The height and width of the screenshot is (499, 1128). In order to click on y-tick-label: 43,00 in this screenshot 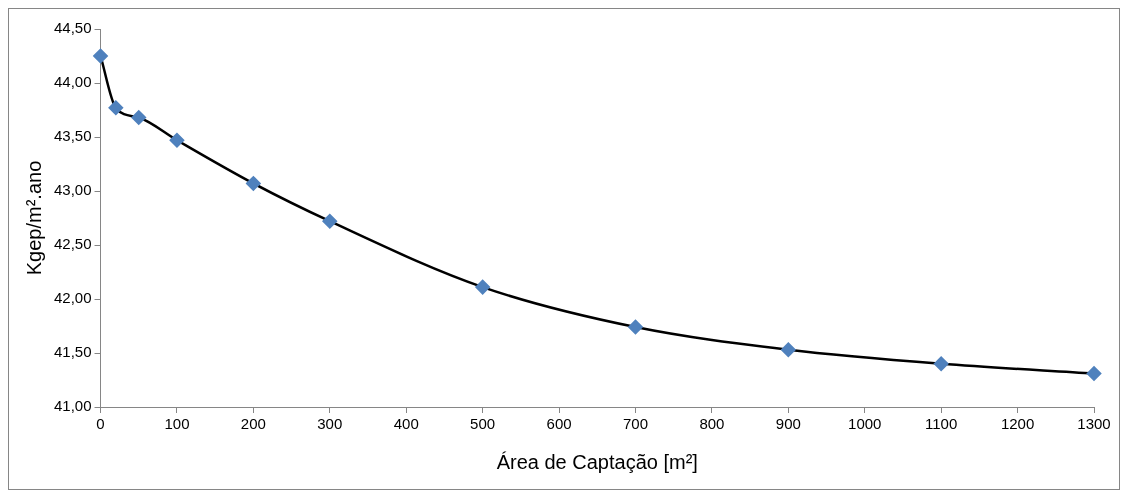, I will do `click(72, 190)`.